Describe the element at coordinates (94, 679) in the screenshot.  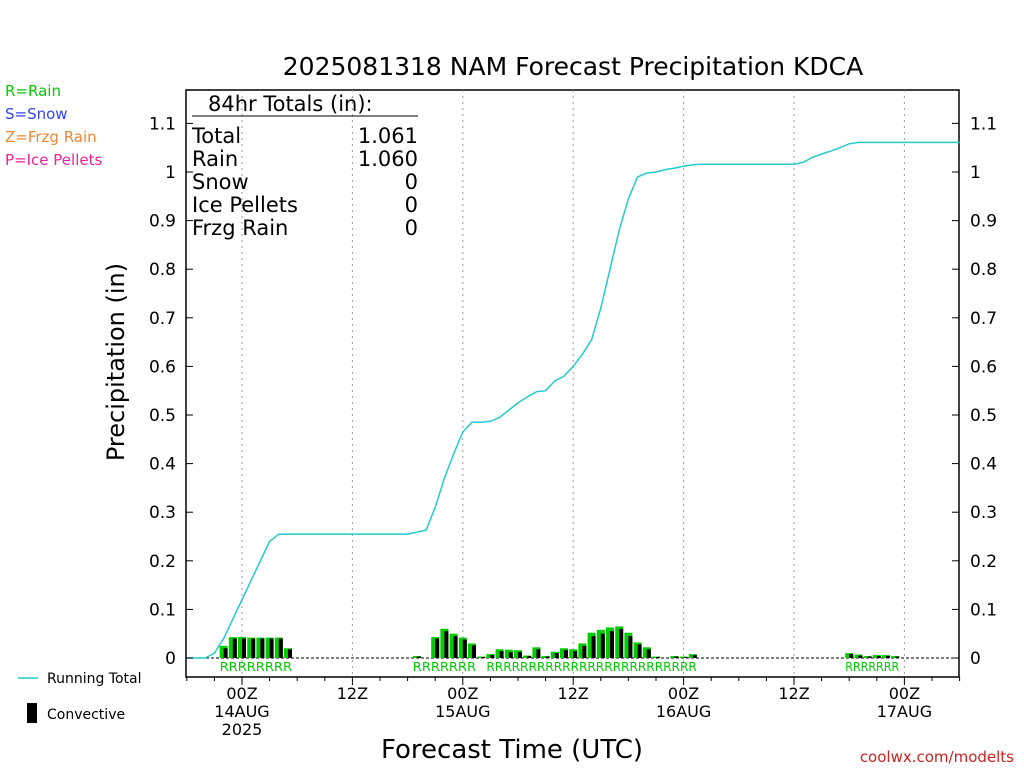
I see `running-total-legend-label: Running Total` at that location.